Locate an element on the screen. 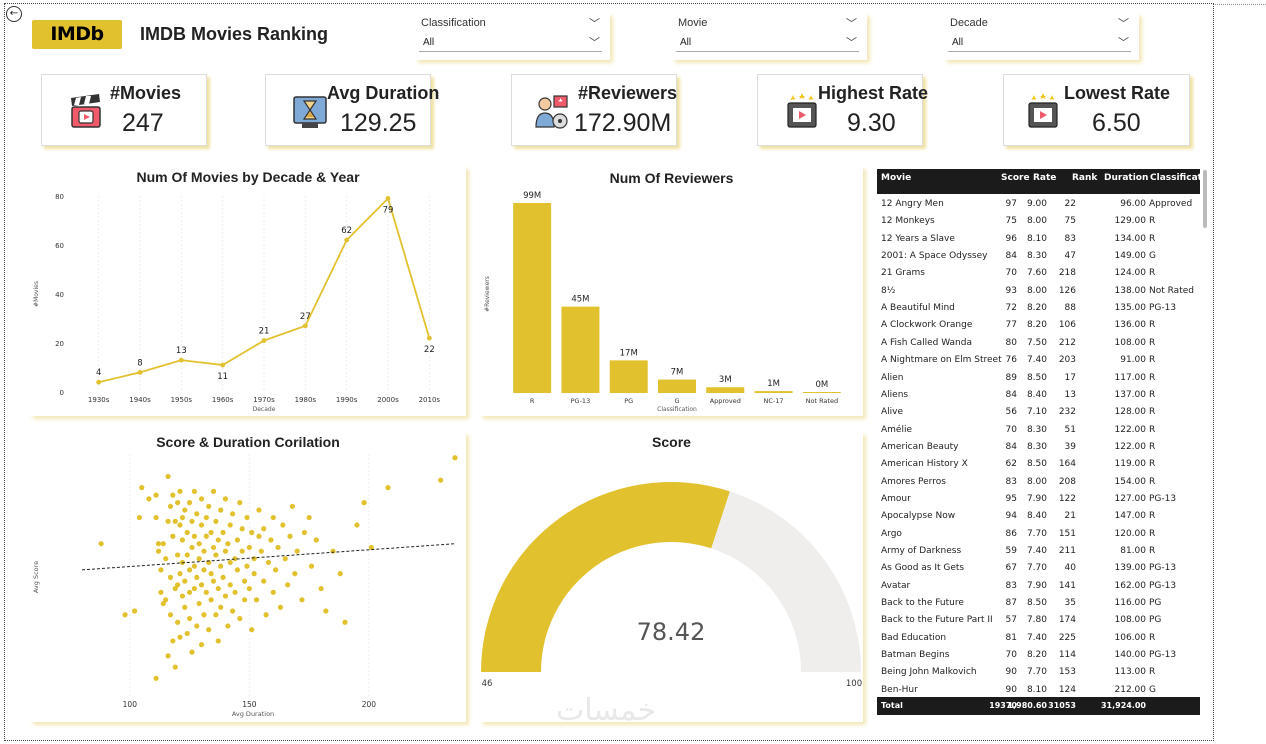 Image resolution: width=1266 pixels, height=744 pixels. table-row: A Nightmare on Elm Street 76 7.40 203 91.00 R is located at coordinates (1038, 360).